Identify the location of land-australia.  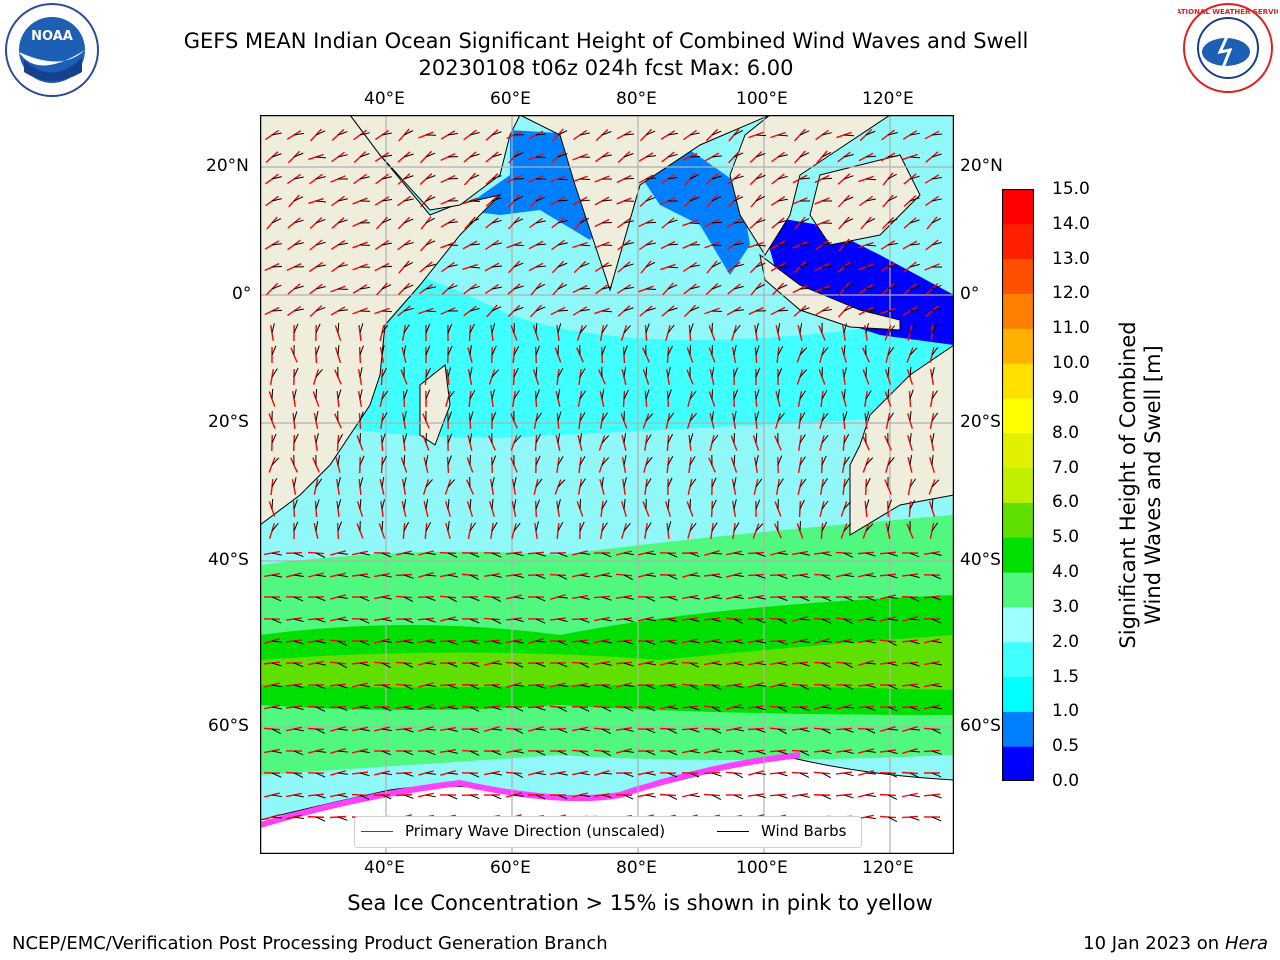
(901, 440).